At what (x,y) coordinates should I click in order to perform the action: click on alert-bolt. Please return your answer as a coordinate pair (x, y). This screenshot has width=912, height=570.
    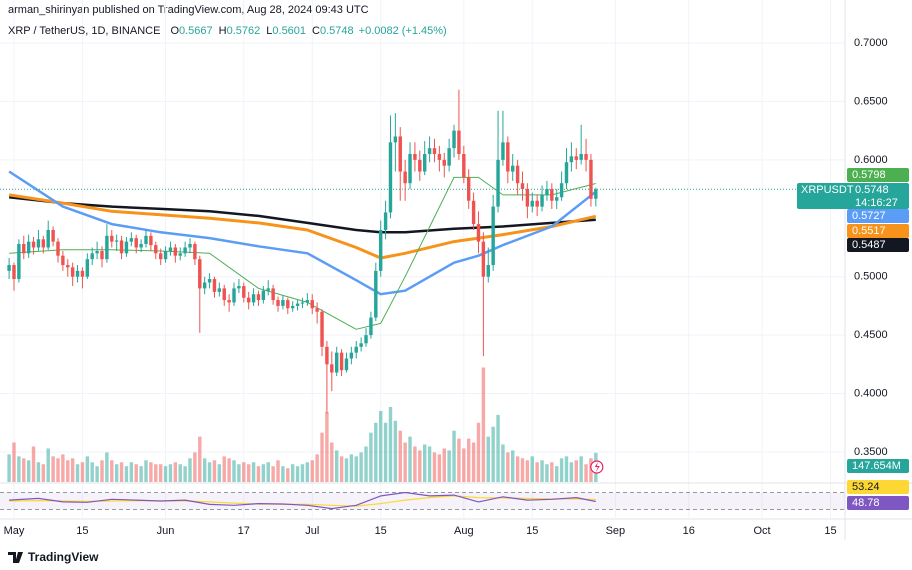
    Looking at the image, I should click on (597, 467).